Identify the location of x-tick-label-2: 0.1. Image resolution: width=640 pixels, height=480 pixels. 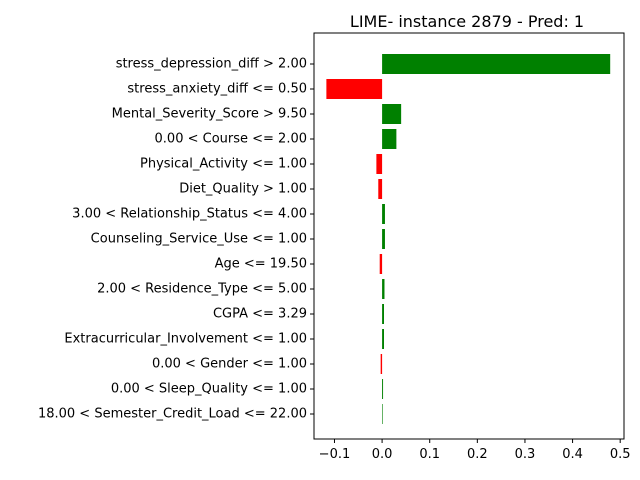
(429, 454).